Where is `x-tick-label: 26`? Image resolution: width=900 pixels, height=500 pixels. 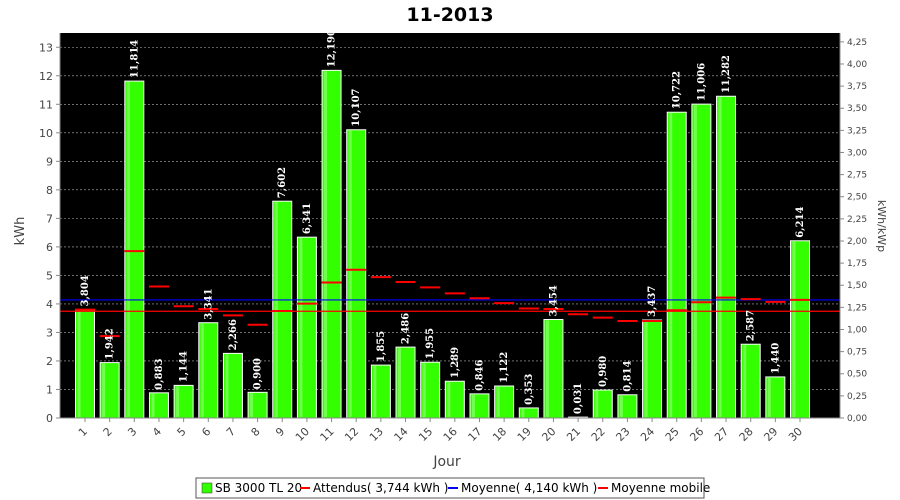 x-tick-label: 26 is located at coordinates (696, 434).